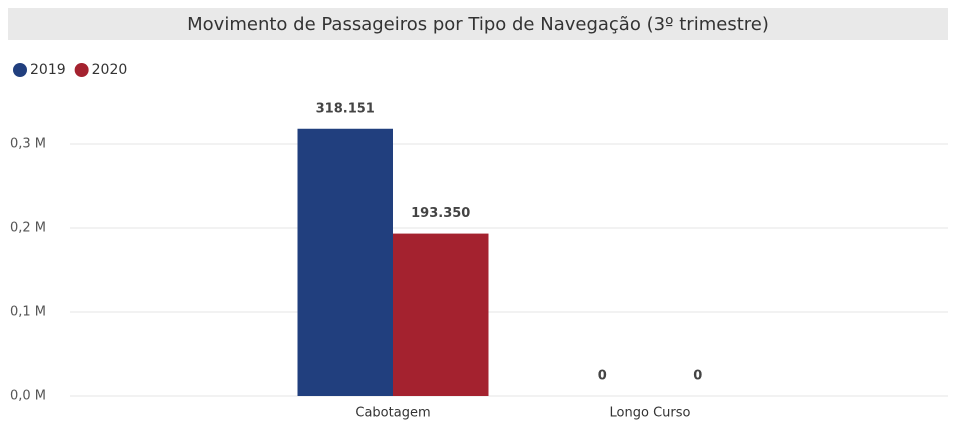 This screenshot has width=956, height=427. I want to click on y-tick-label: 0,1 M, so click(28, 312).